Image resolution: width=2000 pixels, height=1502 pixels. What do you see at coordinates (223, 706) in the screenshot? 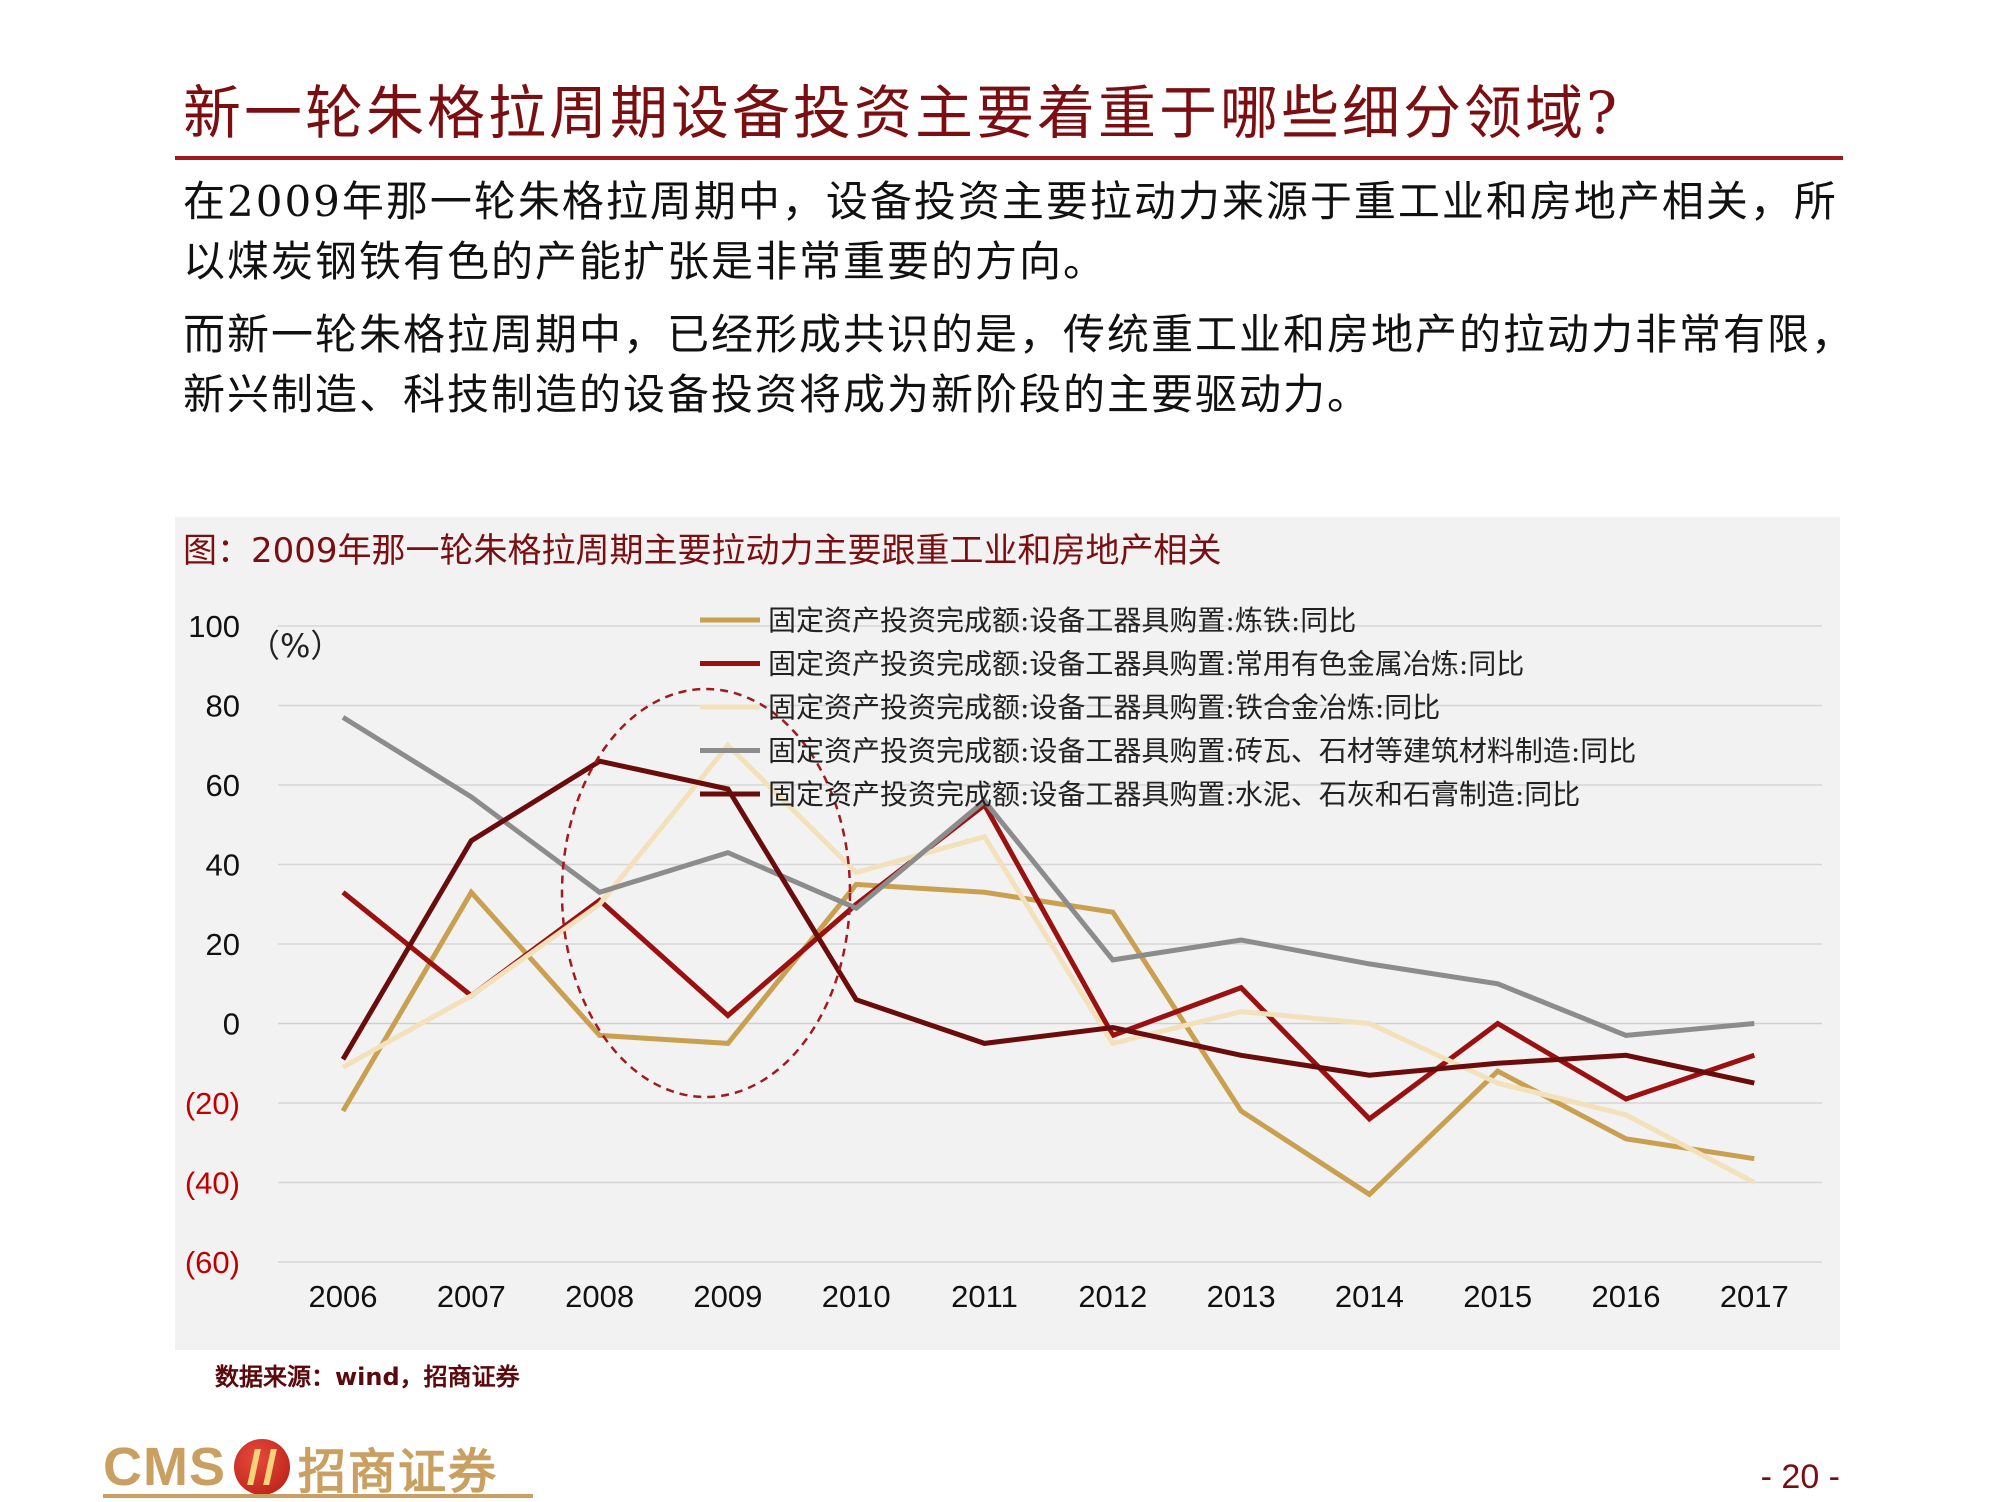
I see `y-tick-label: 80` at bounding box center [223, 706].